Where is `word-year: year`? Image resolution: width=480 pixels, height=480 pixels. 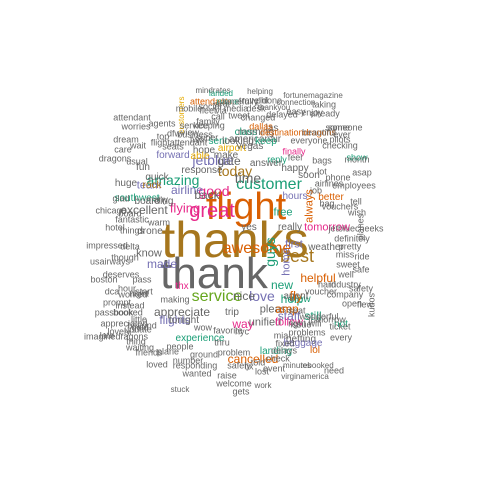 word-year: year is located at coordinates (222, 103).